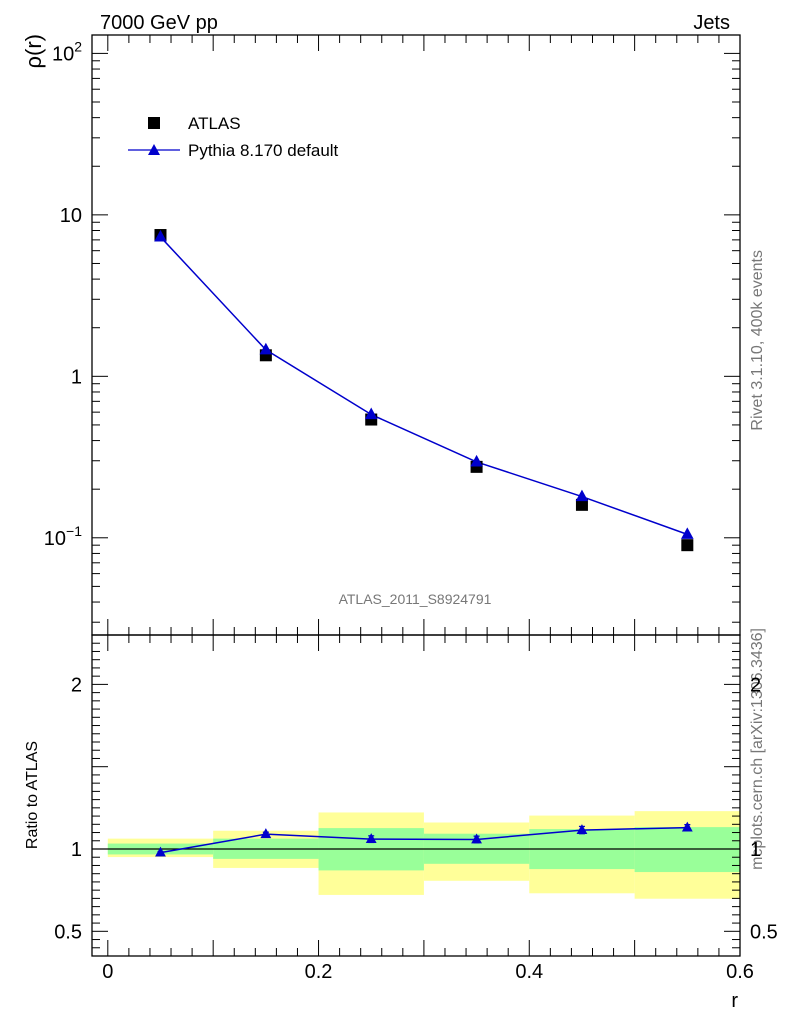 The image size is (786, 1024). What do you see at coordinates (154, 149) in the screenshot?
I see `legend-pythia-marker` at bounding box center [154, 149].